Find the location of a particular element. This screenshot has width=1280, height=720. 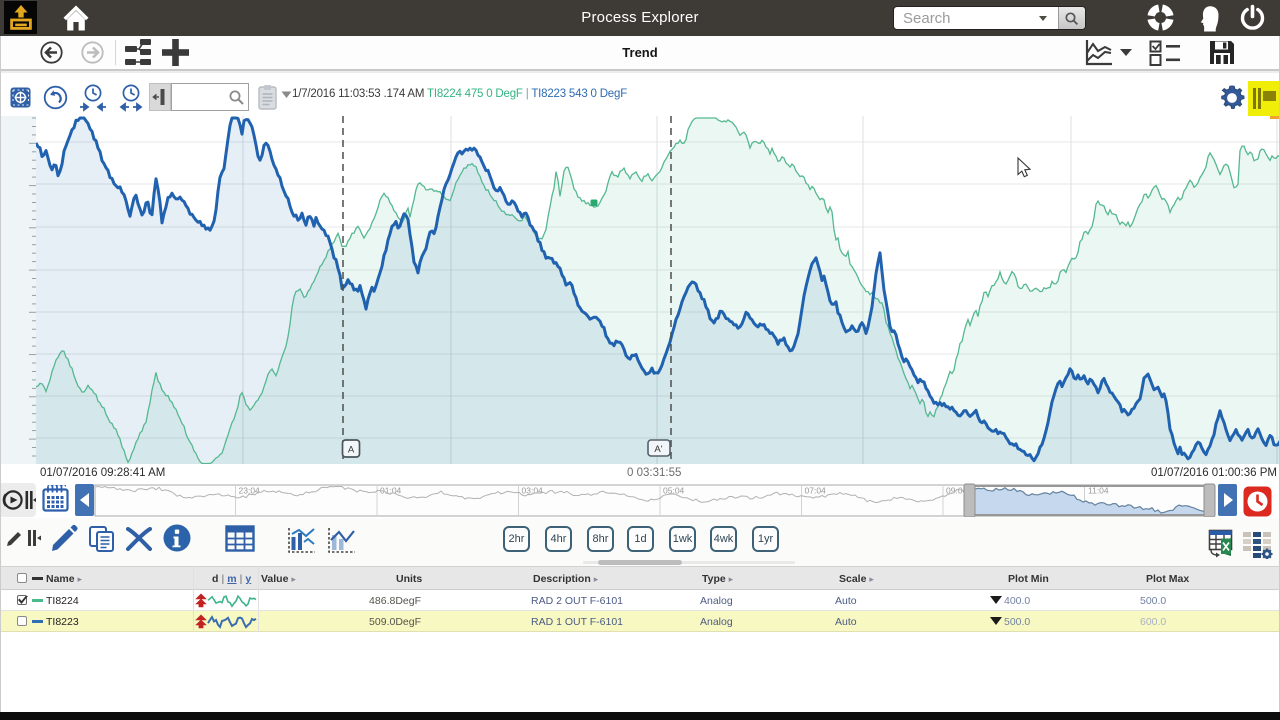

svg-text: A' is located at coordinates (658, 449).